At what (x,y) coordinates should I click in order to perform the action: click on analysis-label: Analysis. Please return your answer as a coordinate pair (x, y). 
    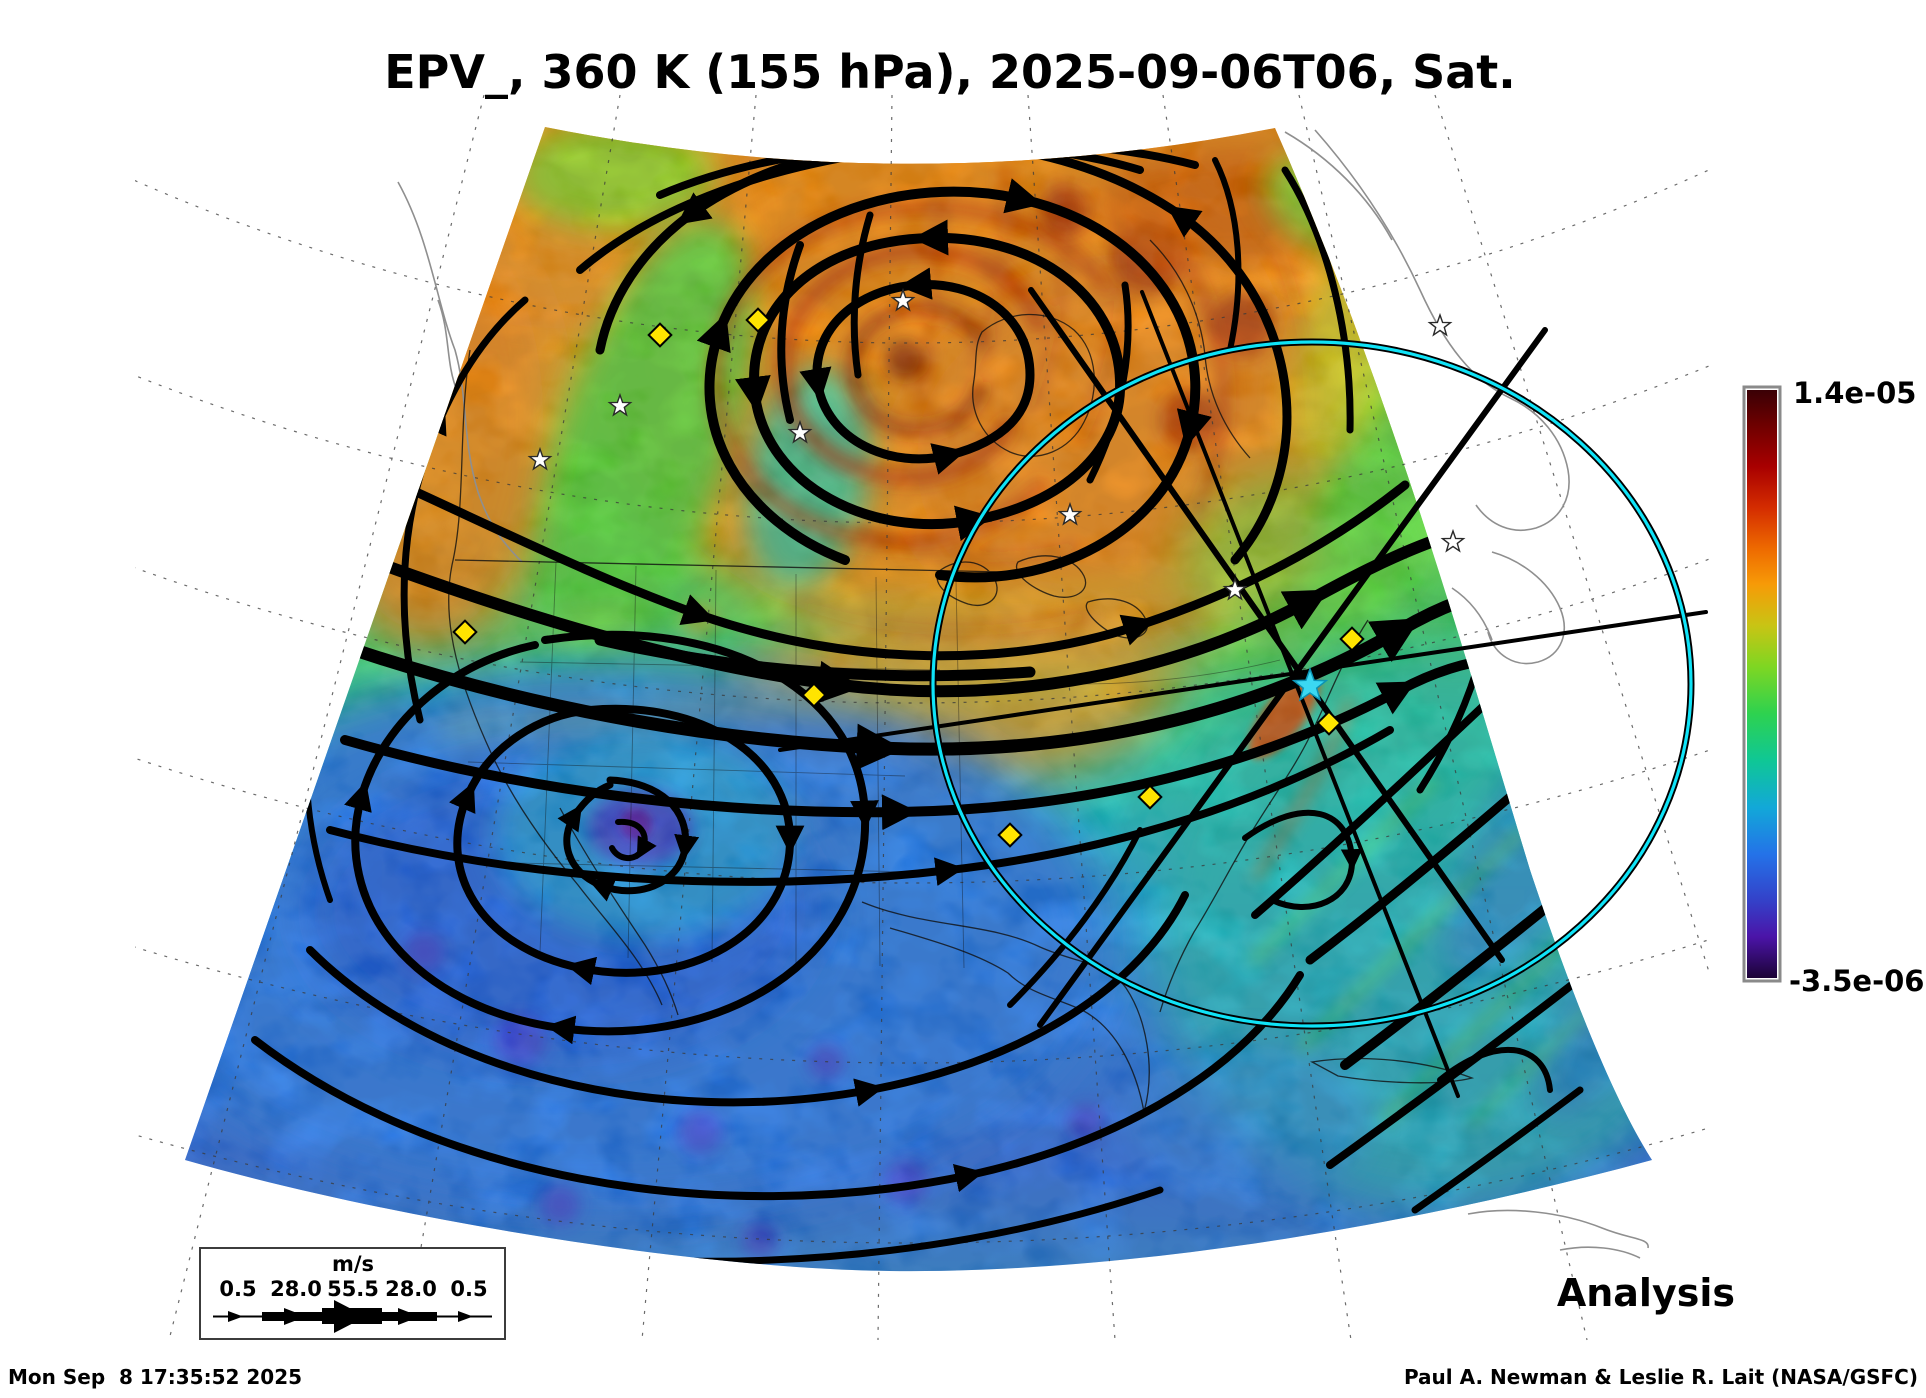
    Looking at the image, I should click on (1646, 1293).